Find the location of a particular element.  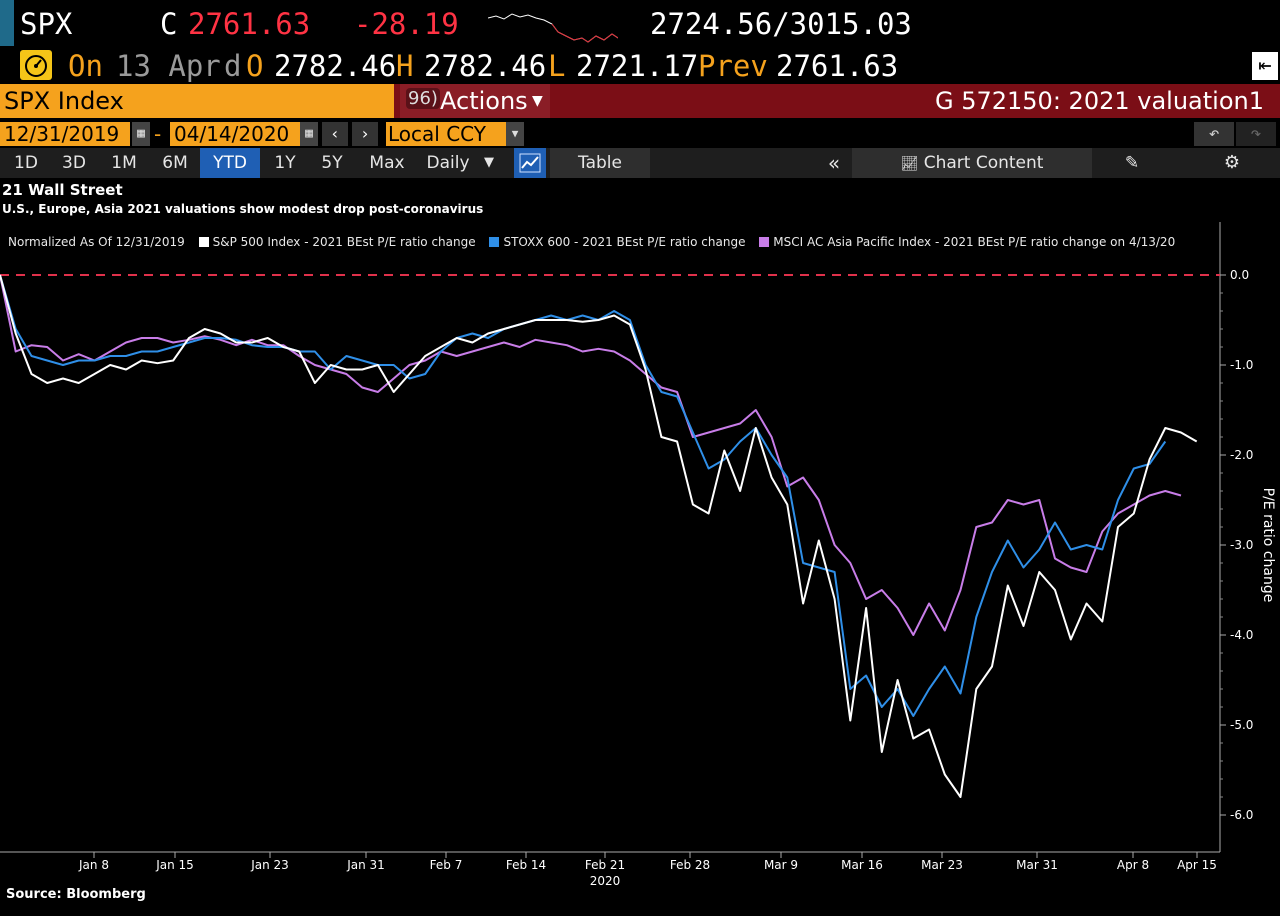

low-label: L is located at coordinates (557, 66).